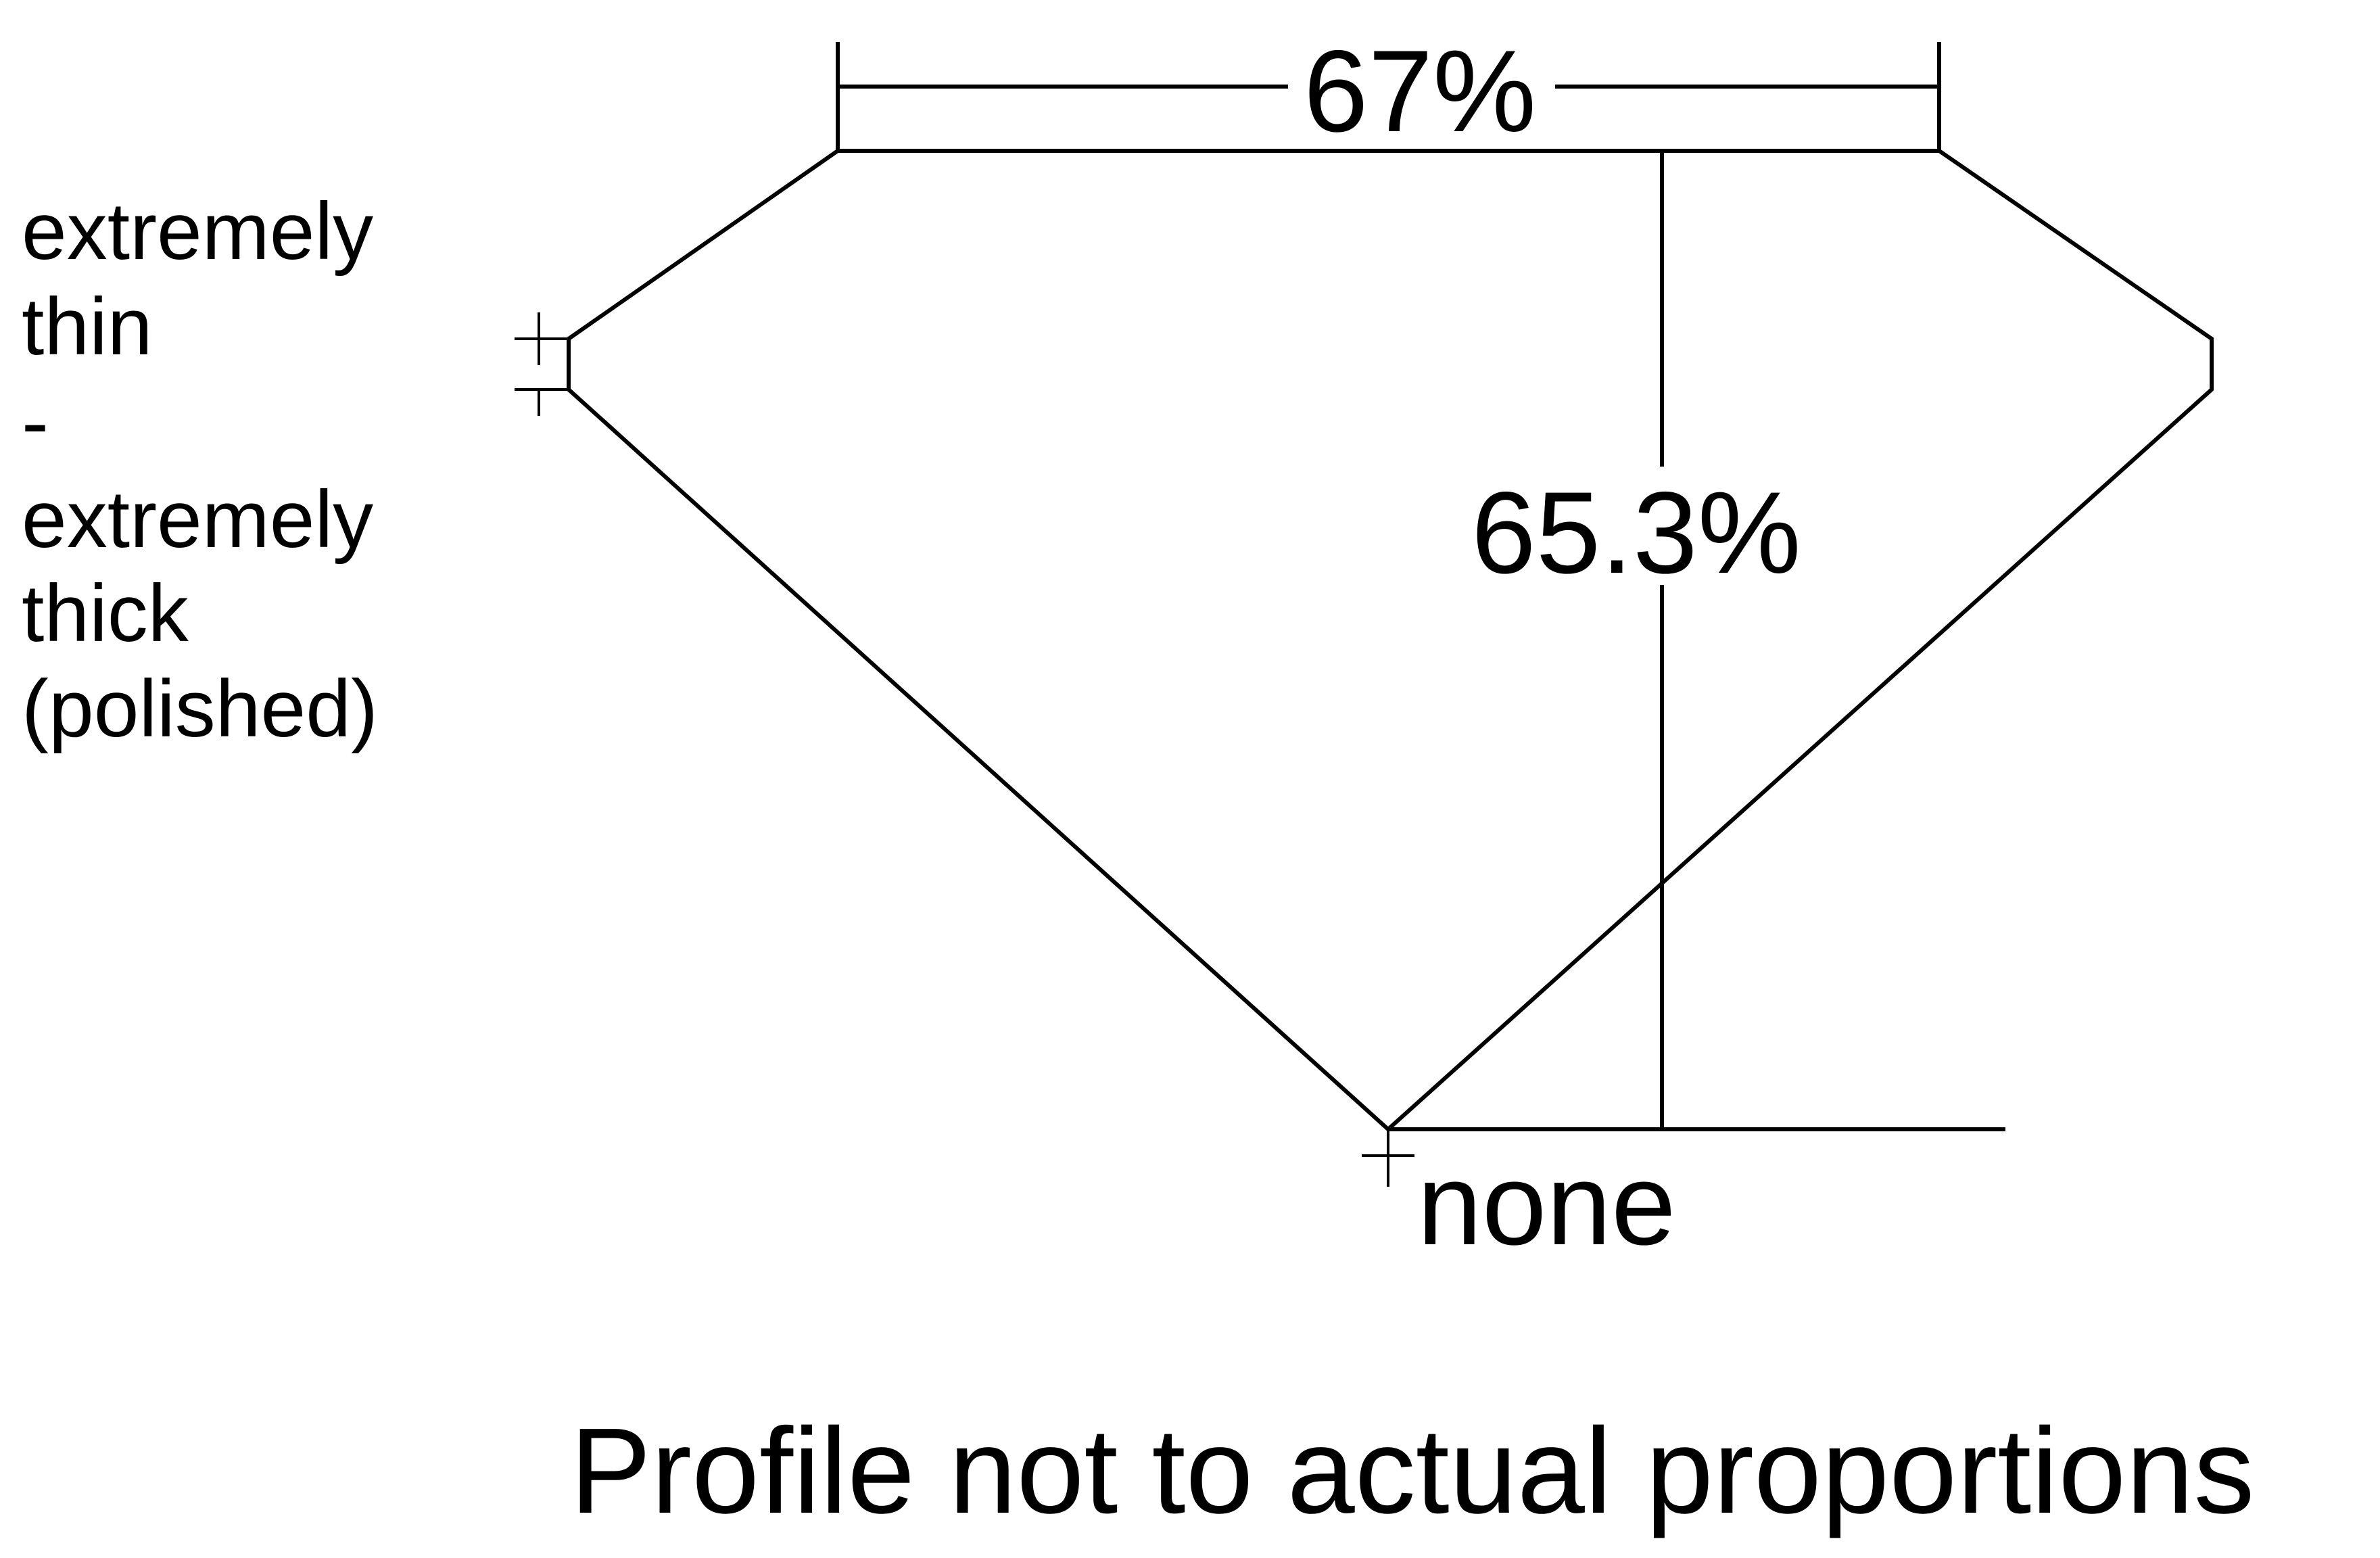 This screenshot has height=1558, width=2380. What do you see at coordinates (1412, 1471) in the screenshot?
I see `footnote: Profile not to actual proportions` at bounding box center [1412, 1471].